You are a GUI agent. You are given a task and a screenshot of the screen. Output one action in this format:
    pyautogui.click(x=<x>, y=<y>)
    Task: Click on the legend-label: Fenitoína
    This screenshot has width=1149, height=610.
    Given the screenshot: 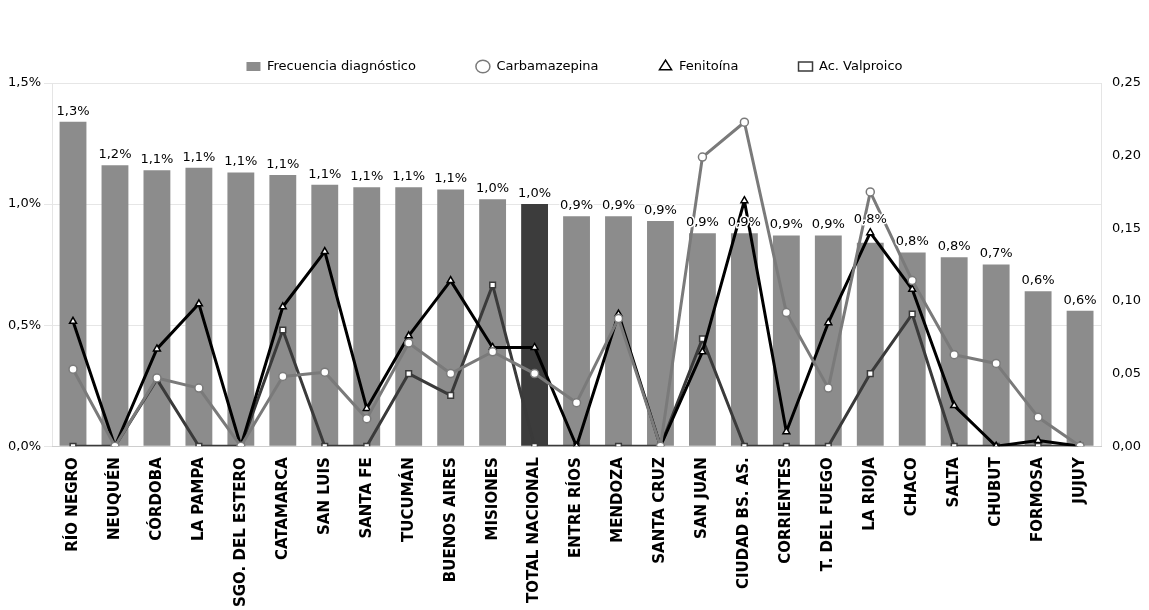 What is the action you would take?
    pyautogui.click(x=709, y=65)
    